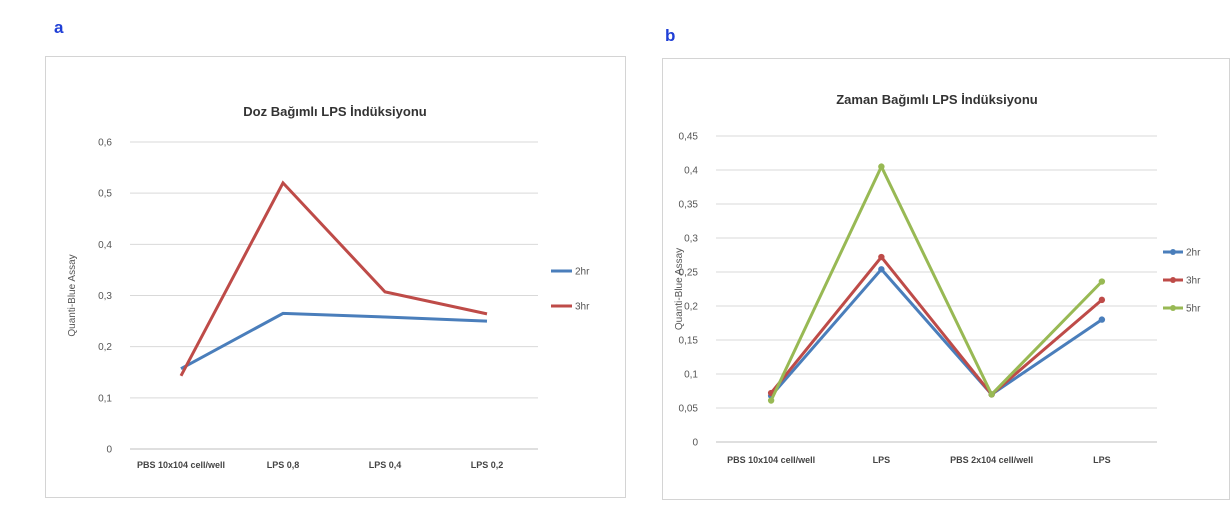 The height and width of the screenshot is (510, 1231). What do you see at coordinates (936, 332) in the screenshot?
I see `chart-b-series-2hr-line` at bounding box center [936, 332].